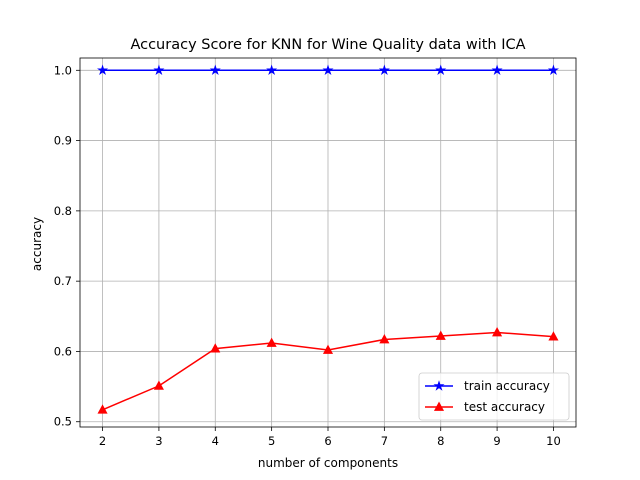 The width and height of the screenshot is (640, 480). What do you see at coordinates (63, 351) in the screenshot?
I see `y-tick-label: 0.6` at bounding box center [63, 351].